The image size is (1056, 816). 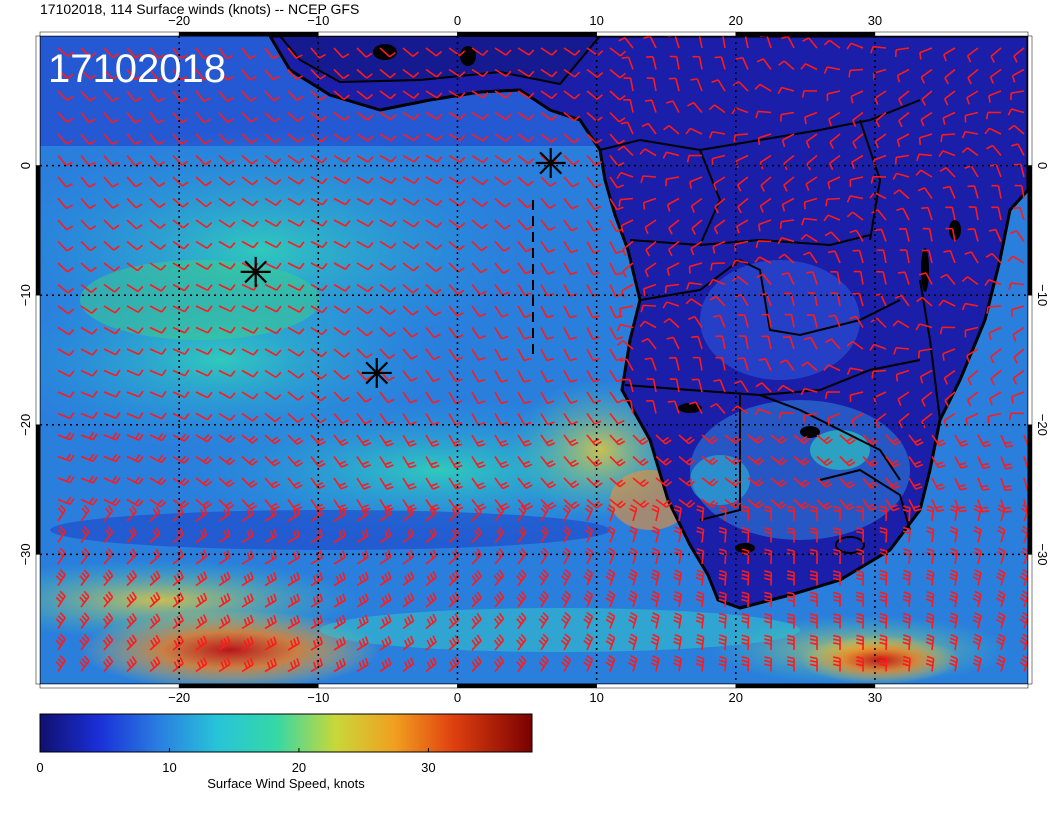 I want to click on top-lon-tick-label: 30, so click(x=875, y=20).